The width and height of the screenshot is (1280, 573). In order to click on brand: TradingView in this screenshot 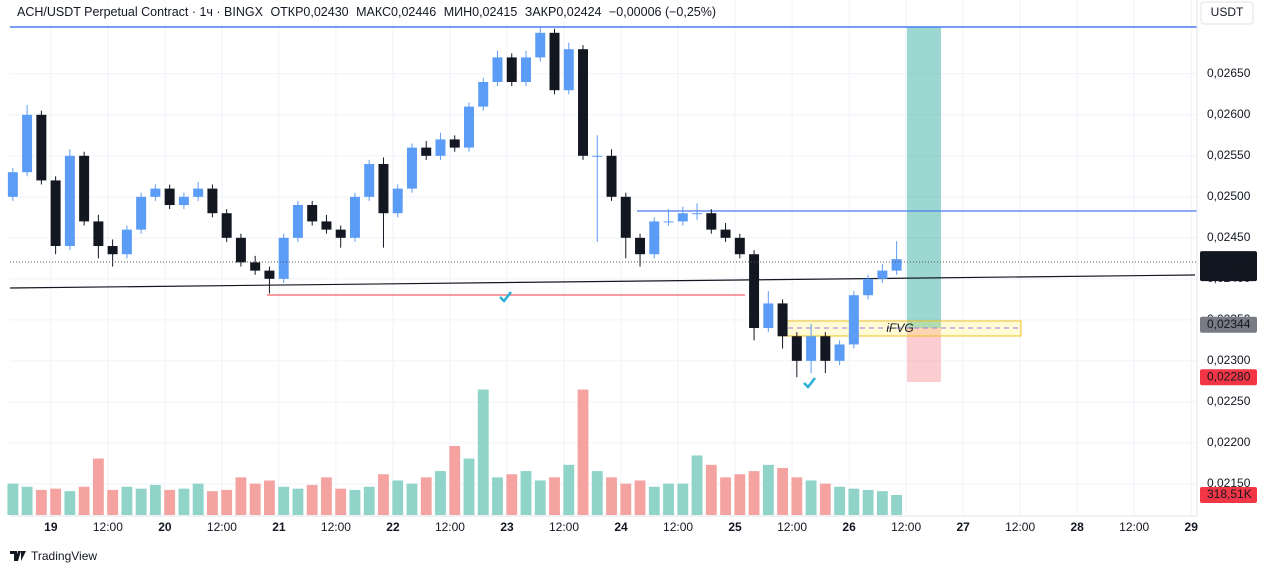, I will do `click(64, 556)`.